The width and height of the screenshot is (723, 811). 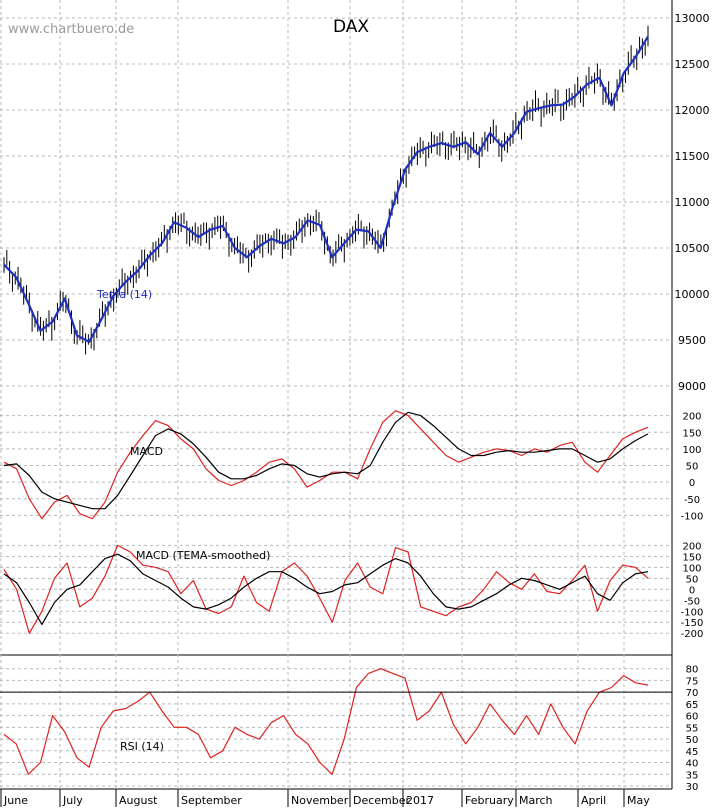 What do you see at coordinates (638, 800) in the screenshot?
I see `x-month-label: May` at bounding box center [638, 800].